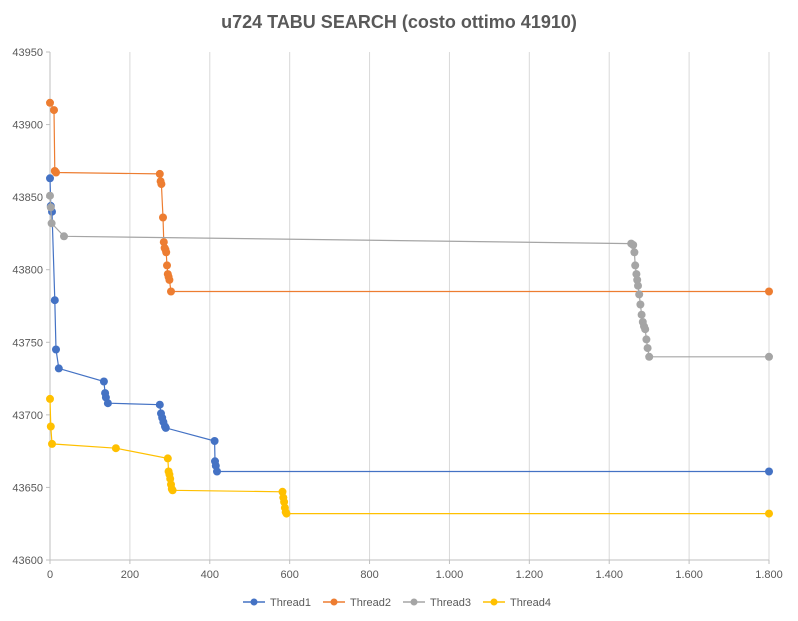 The image size is (798, 621). Describe the element at coordinates (450, 575) in the screenshot. I see `x-tick-label: 1.000` at that location.